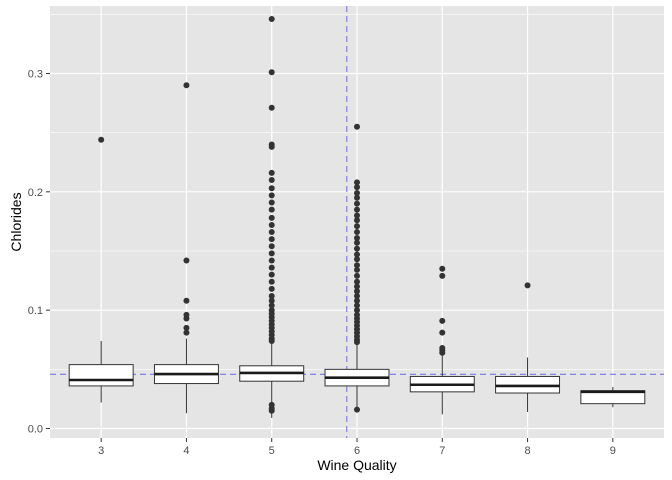 This screenshot has height=480, width=672. I want to click on x-tick-label: 3, so click(101, 451).